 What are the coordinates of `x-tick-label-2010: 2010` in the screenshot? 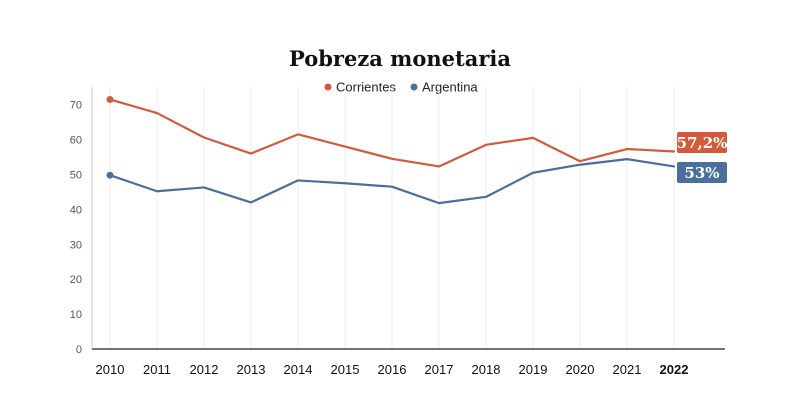 It's located at (110, 369).